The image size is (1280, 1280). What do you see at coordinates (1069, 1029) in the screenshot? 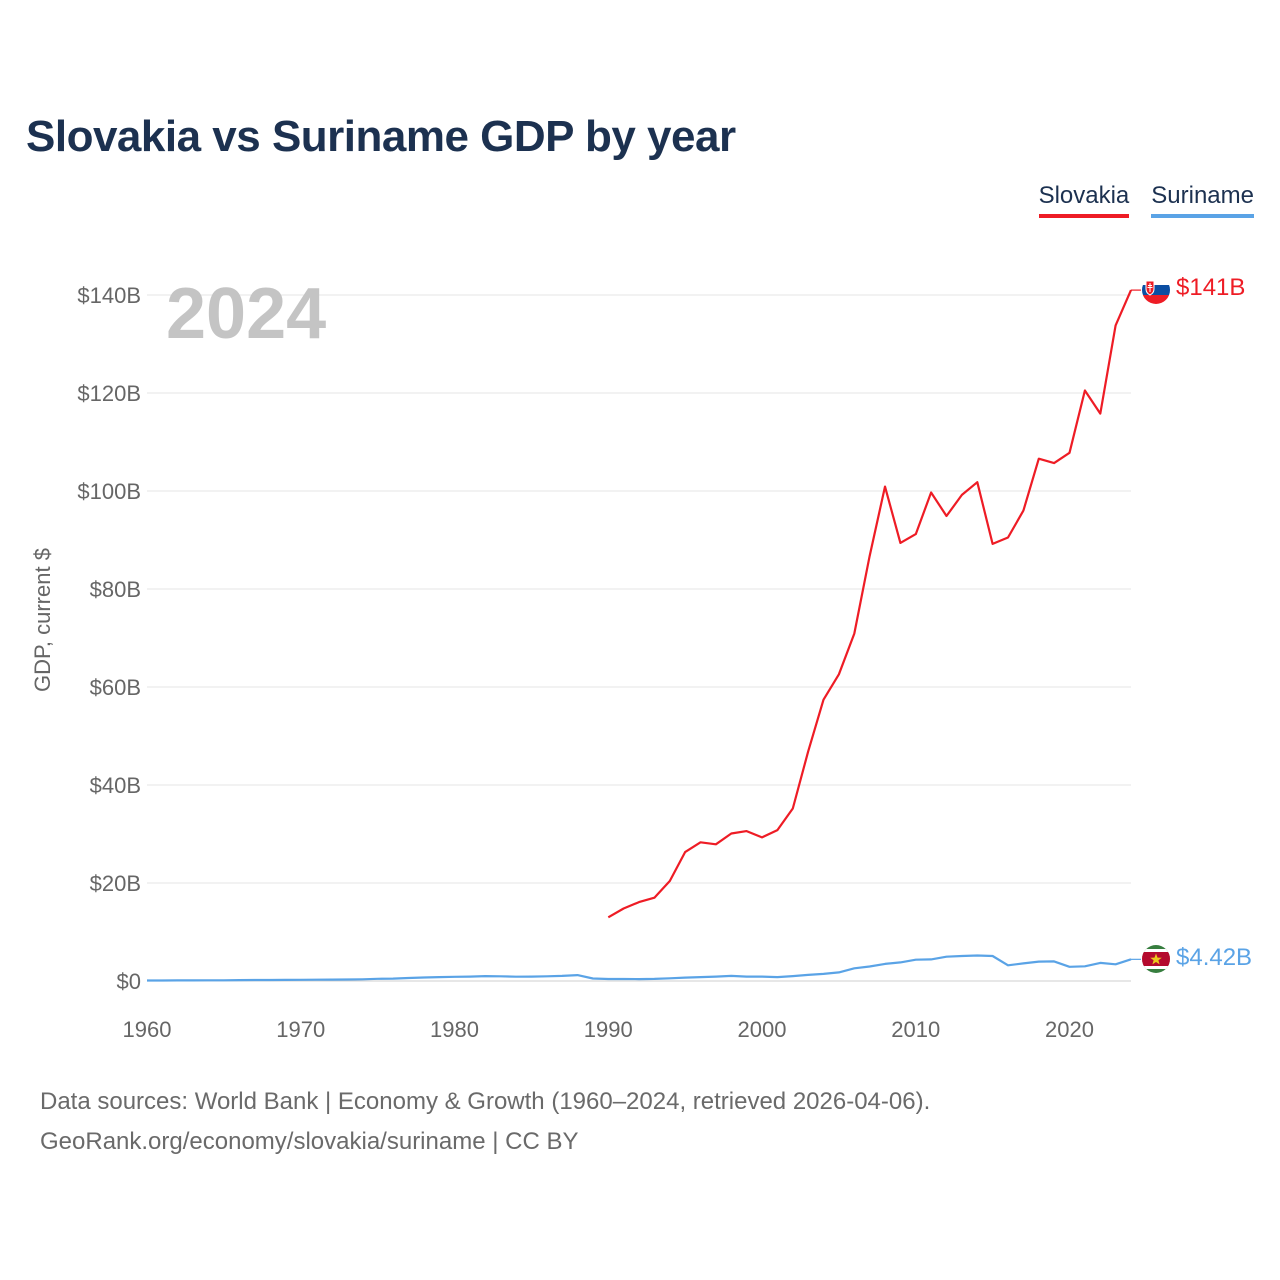
I see `x-tick-label: 2020` at bounding box center [1069, 1029].